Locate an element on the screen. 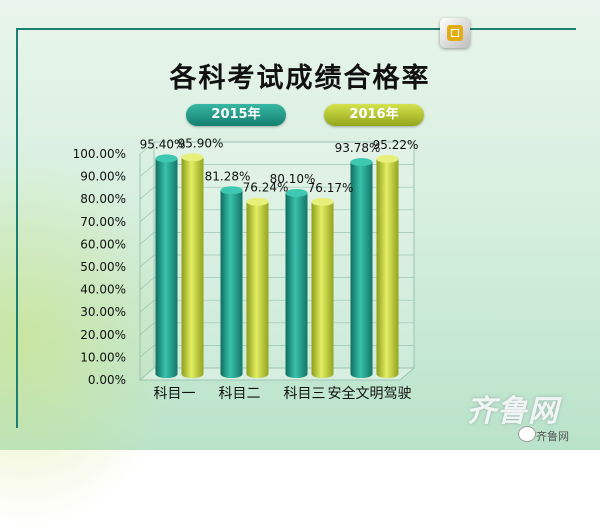 This screenshot has height=530, width=600. y-tick-label: 50.00% is located at coordinates (103, 267).